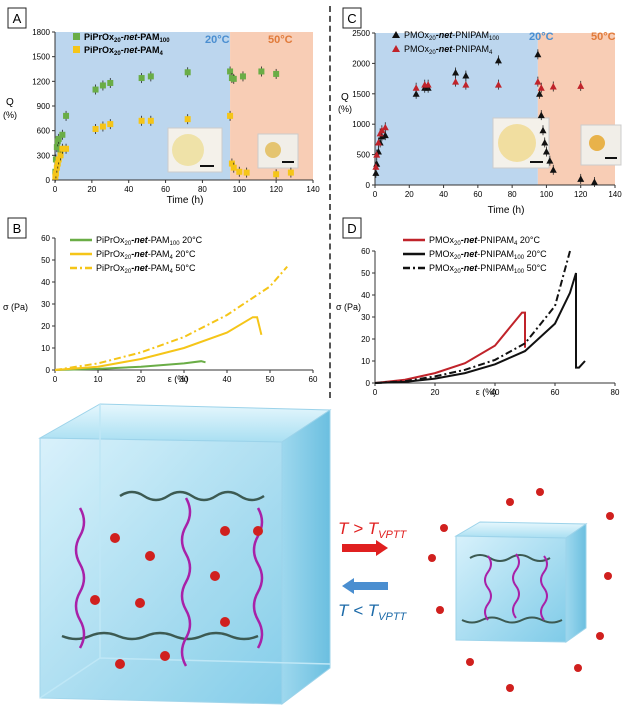  I want to click on y-tick-label: 1800, so click(41, 32).